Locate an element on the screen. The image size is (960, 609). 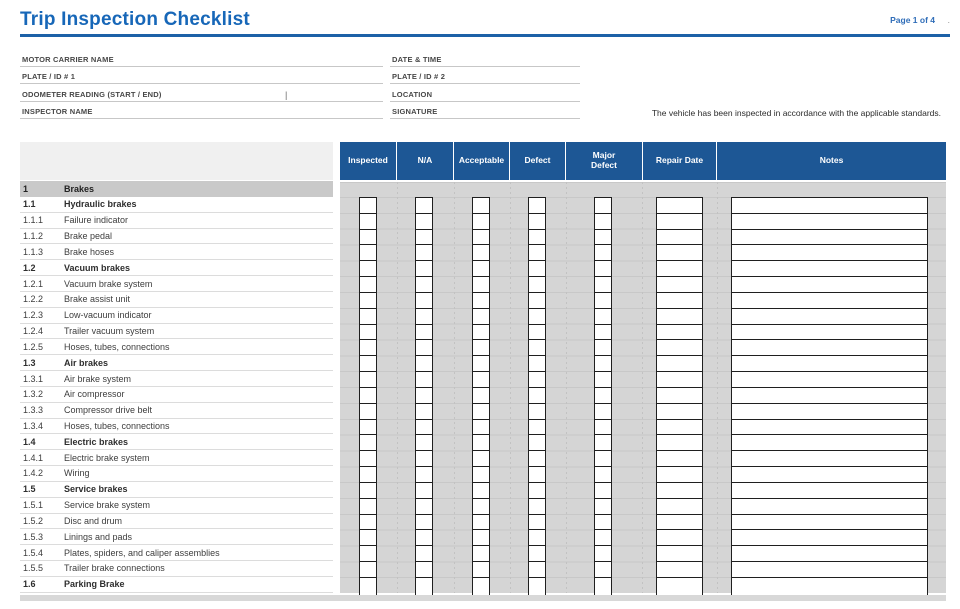
repair-date-cell-1.3.1 is located at coordinates (679, 380).